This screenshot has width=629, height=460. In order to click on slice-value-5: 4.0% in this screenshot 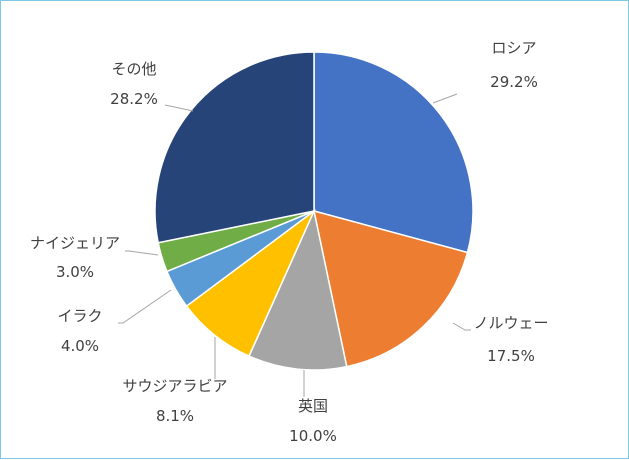, I will do `click(80, 346)`.